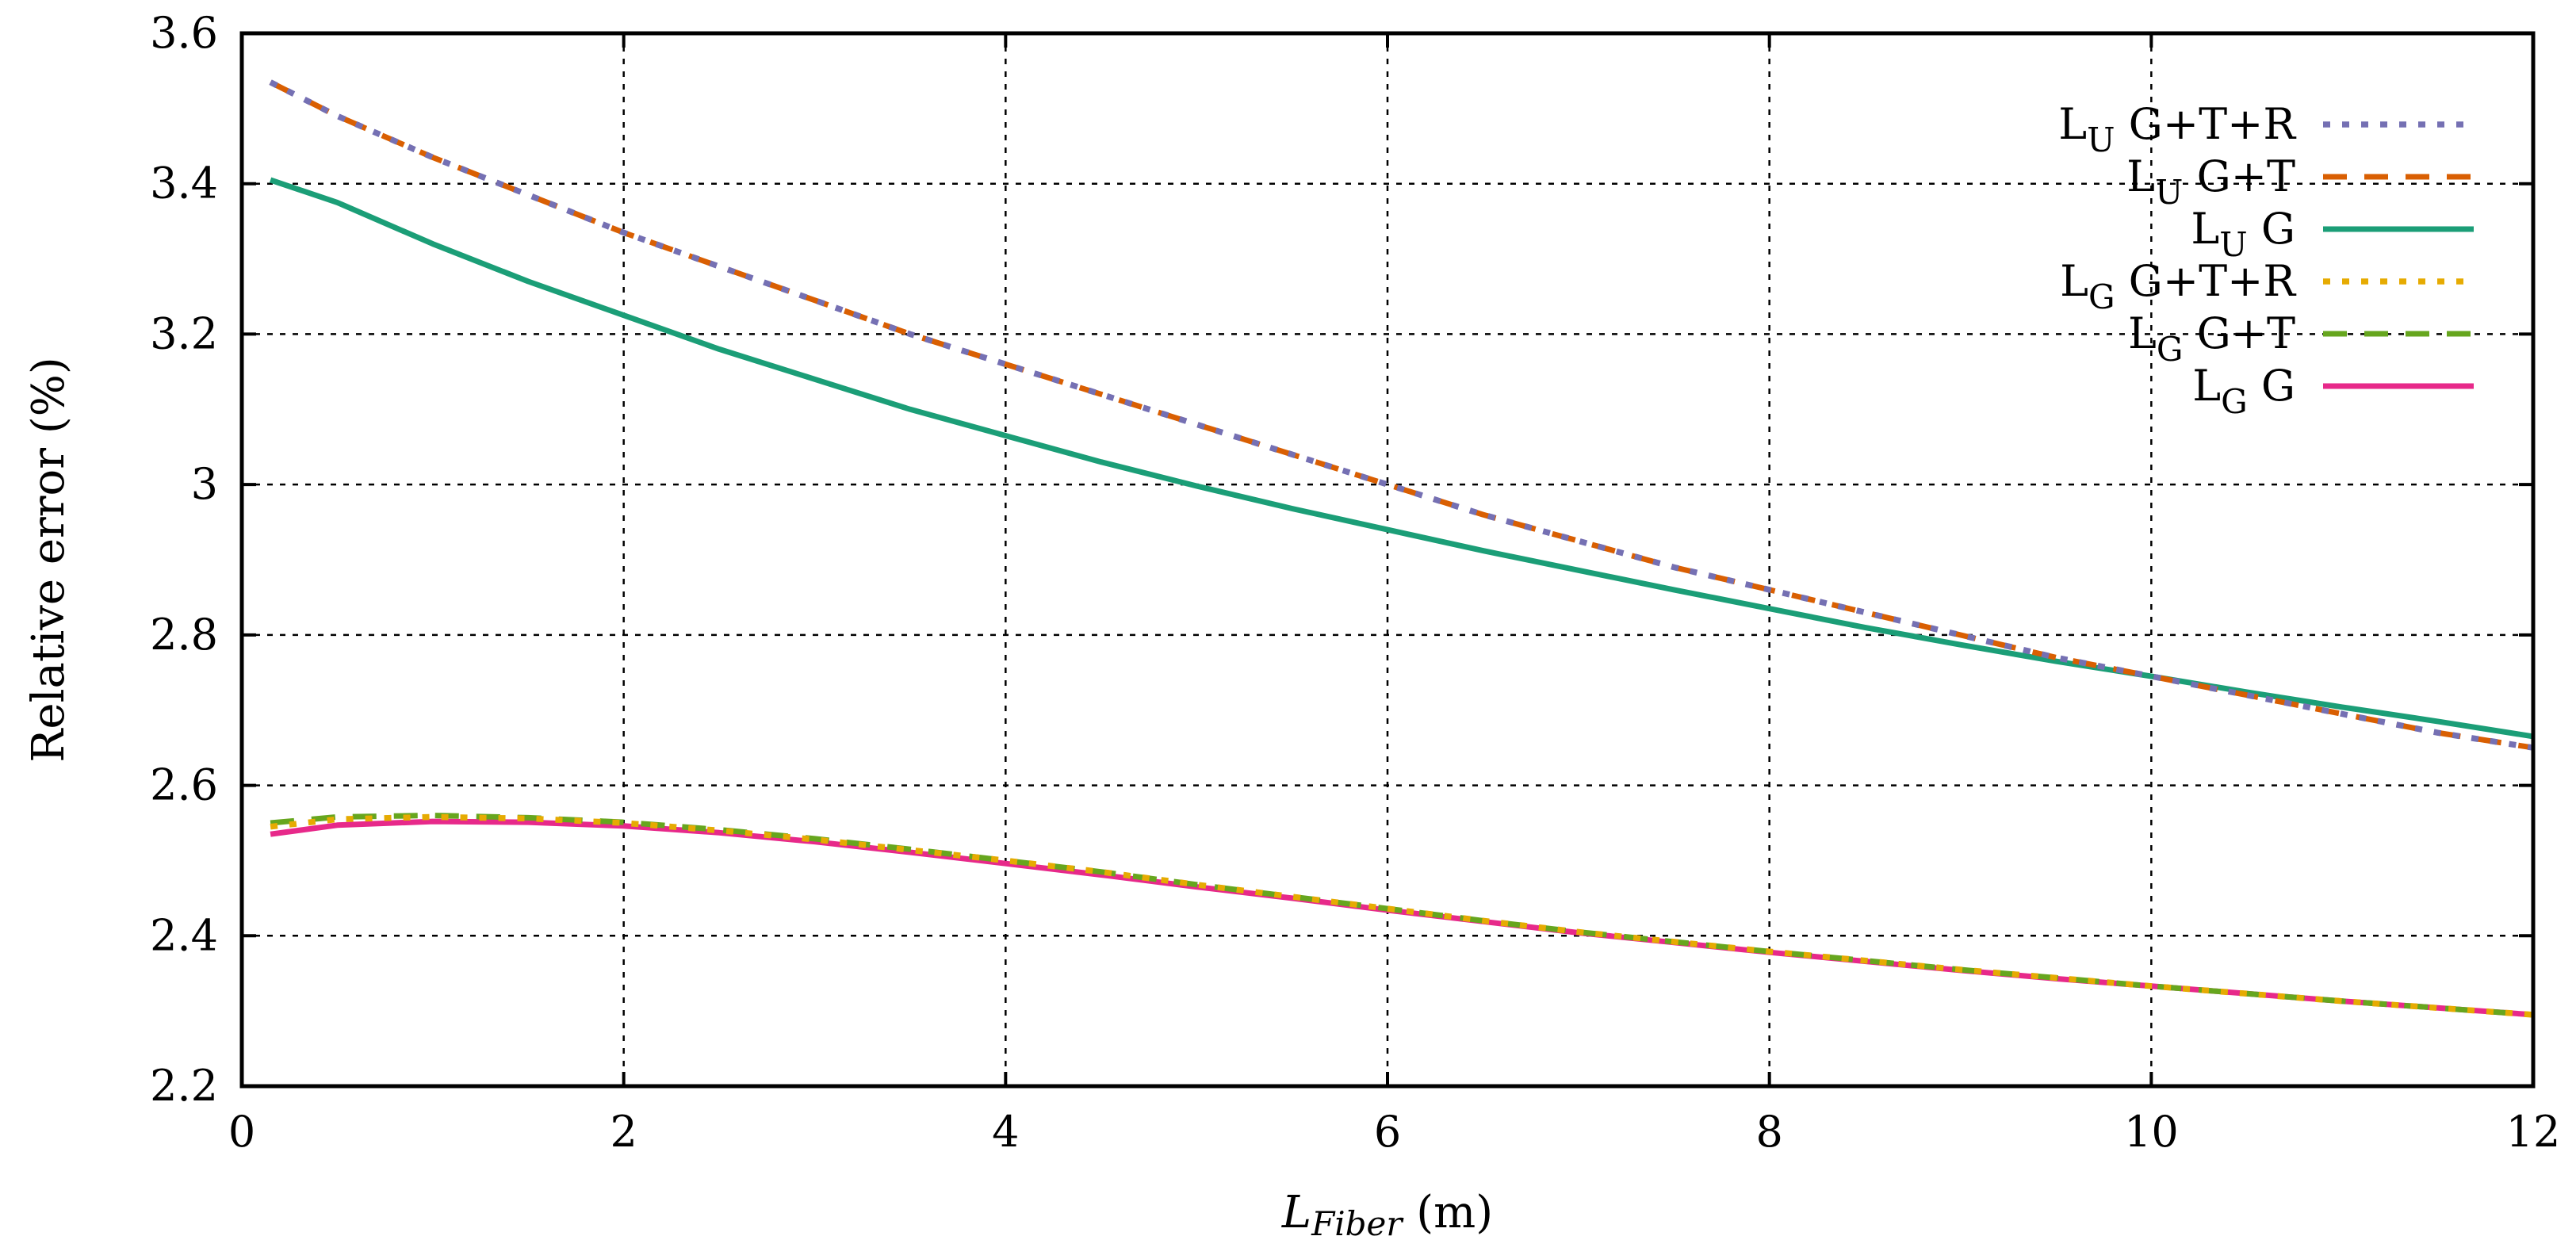  I want to click on y-tick-label: 2.8, so click(184, 635).